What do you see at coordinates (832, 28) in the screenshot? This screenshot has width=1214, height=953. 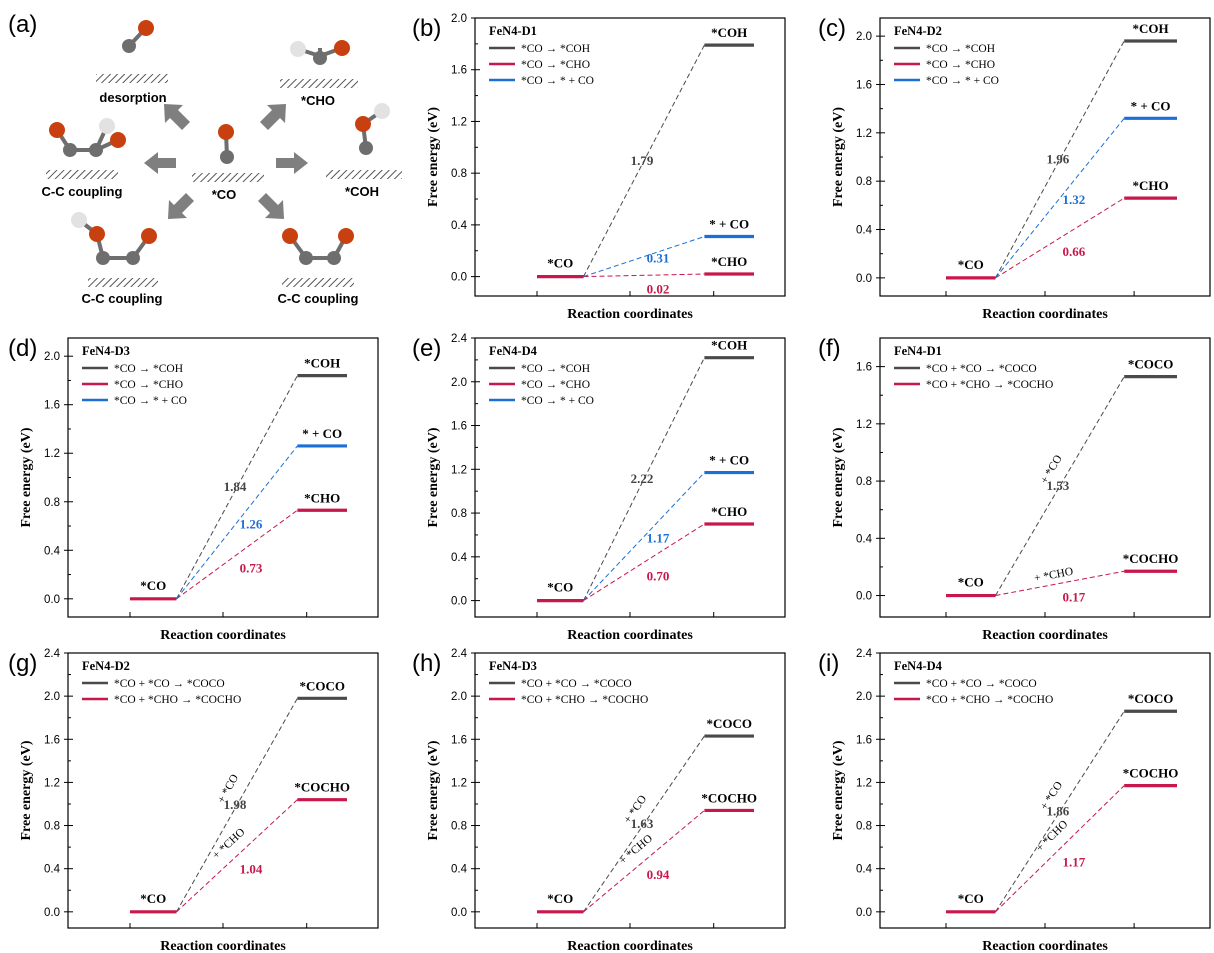 I see `panel-letter: (c)` at bounding box center [832, 28].